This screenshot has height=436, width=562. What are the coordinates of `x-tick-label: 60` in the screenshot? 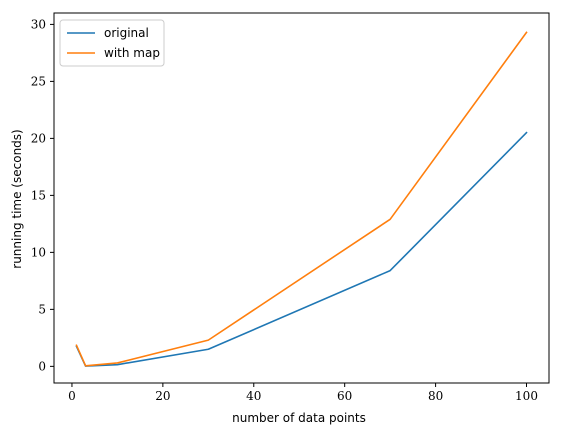 It's located at (344, 396).